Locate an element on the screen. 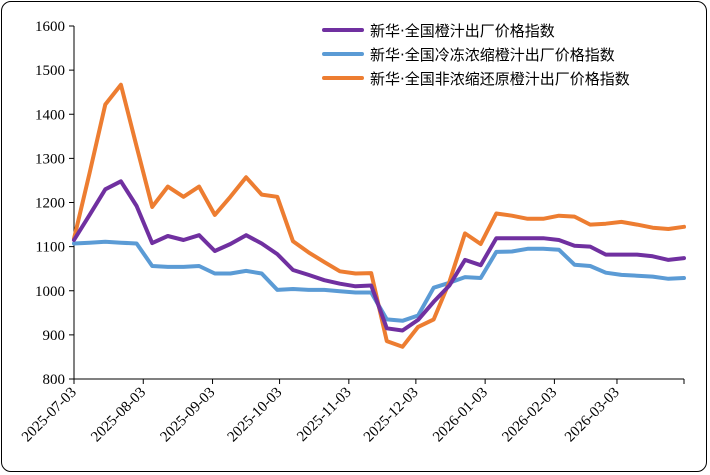 Image resolution: width=710 pixels, height=475 pixels. y-tick-label: 1400 is located at coordinates (50, 115).